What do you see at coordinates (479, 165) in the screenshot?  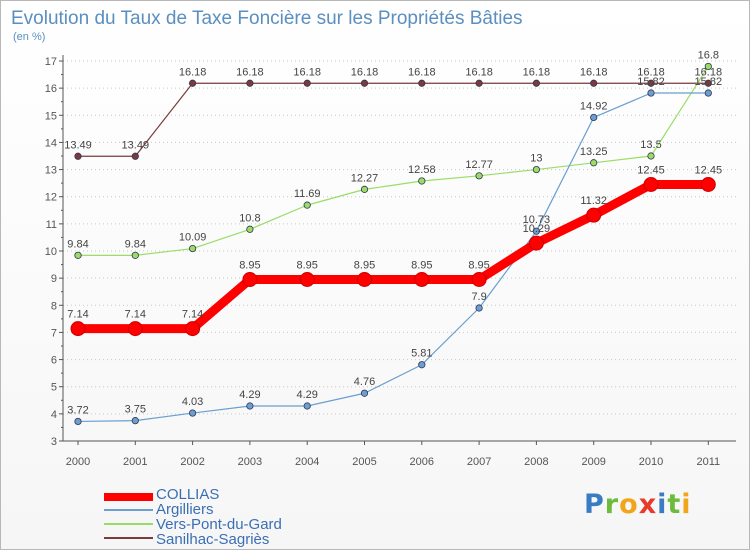 I see `data-label: 12.77` at bounding box center [479, 165].